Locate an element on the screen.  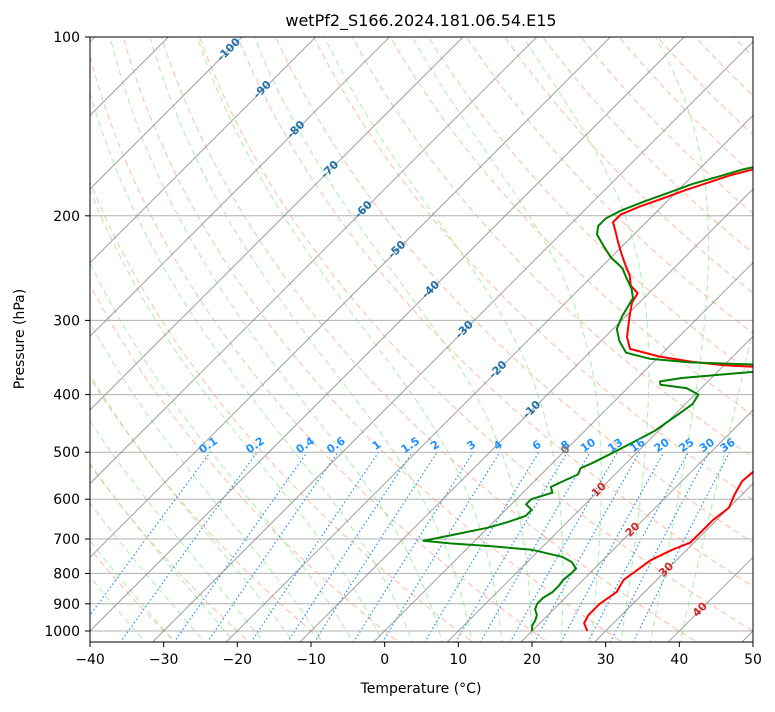
x-axis-label: Temperature (°C) is located at coordinates (421, 689).